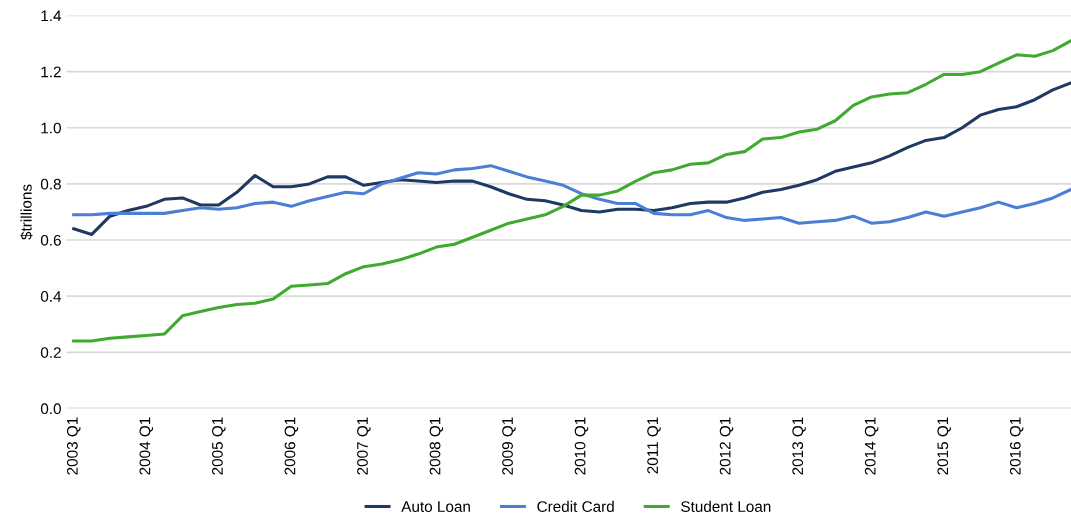 This screenshot has height=517, width=1071. Describe the element at coordinates (726, 506) in the screenshot. I see `legend-label: Student Loan` at that location.